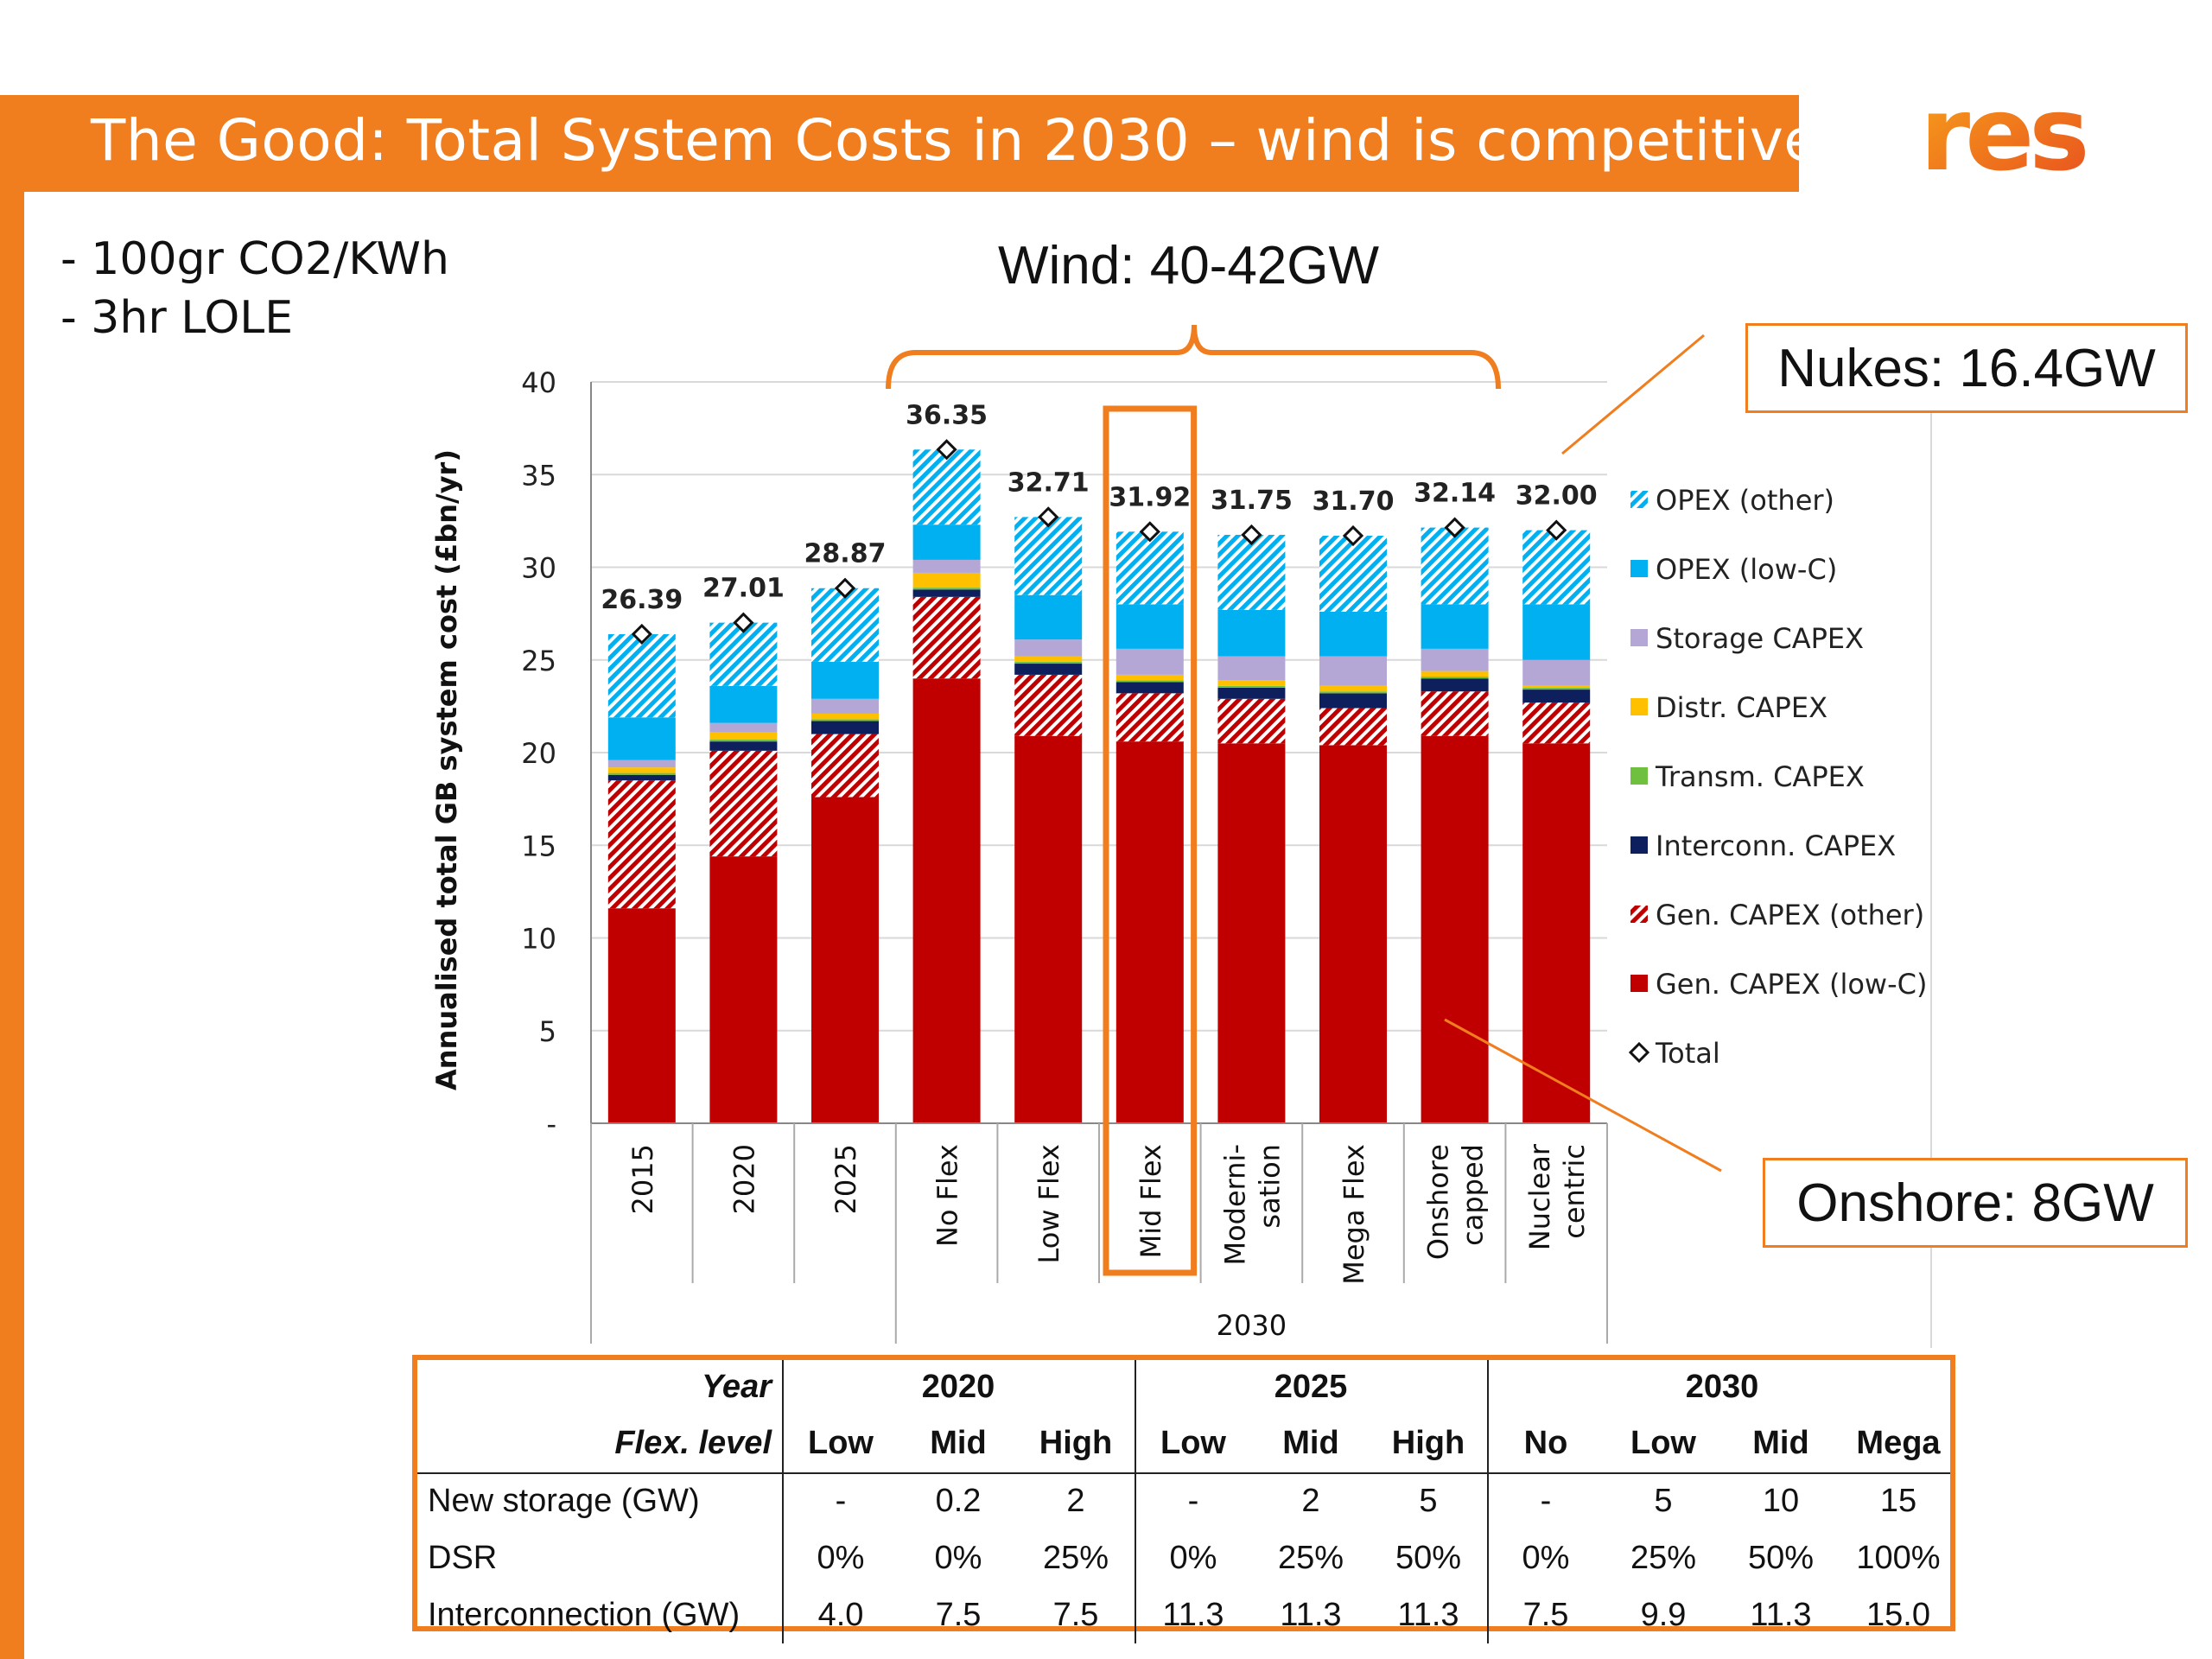 The width and height of the screenshot is (2212, 1659). Describe the element at coordinates (958, 1386) in the screenshot. I see `table-year-header: 2020` at that location.